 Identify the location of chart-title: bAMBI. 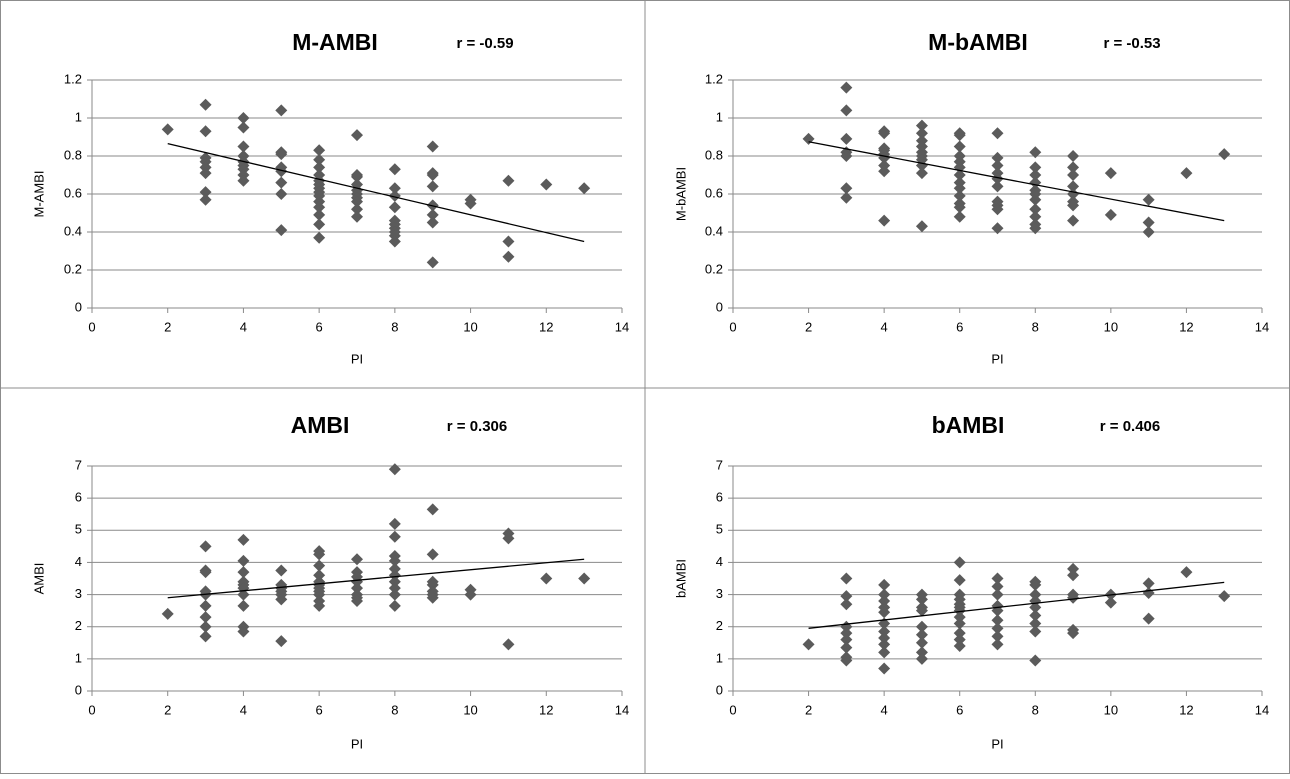
(968, 425).